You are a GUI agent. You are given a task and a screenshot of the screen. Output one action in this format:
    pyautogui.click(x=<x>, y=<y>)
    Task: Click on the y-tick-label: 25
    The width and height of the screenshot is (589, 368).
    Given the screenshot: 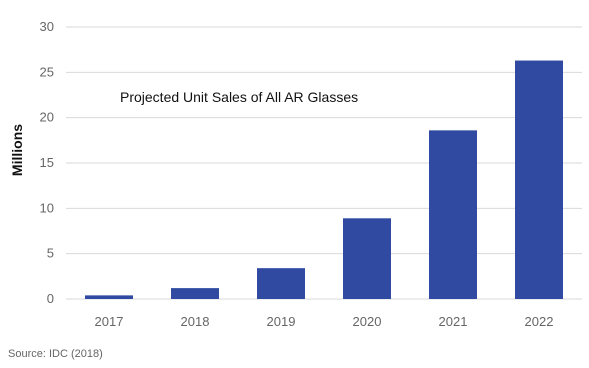 What is the action you would take?
    pyautogui.click(x=47, y=71)
    